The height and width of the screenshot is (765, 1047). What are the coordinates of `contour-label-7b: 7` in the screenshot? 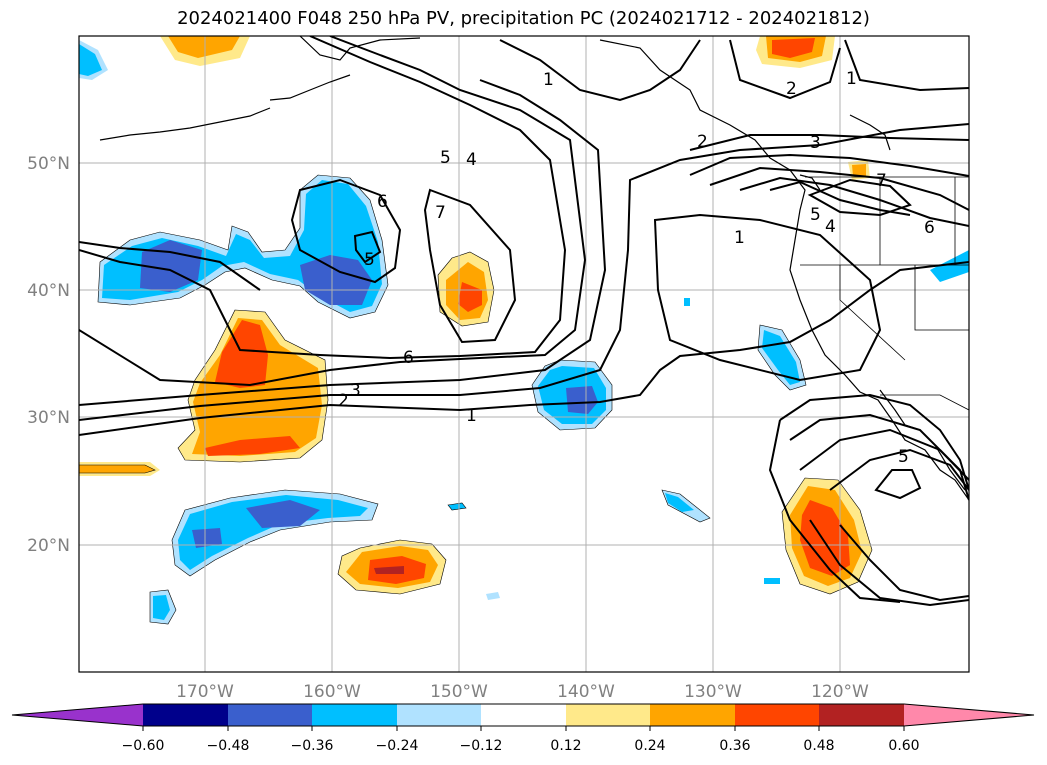 It's located at (881, 181).